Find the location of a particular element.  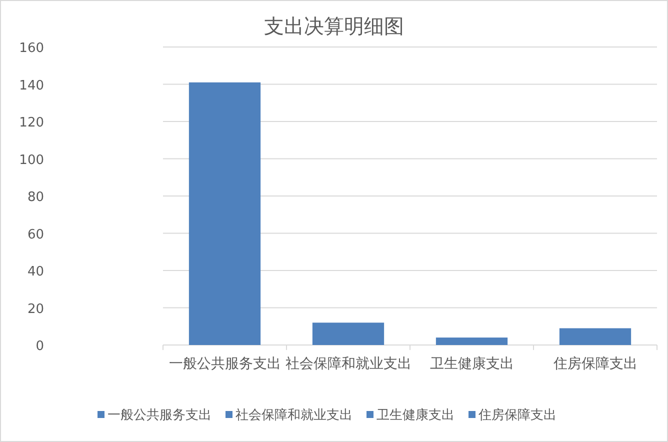

legend-label: 一般公共服务支出 is located at coordinates (160, 415).